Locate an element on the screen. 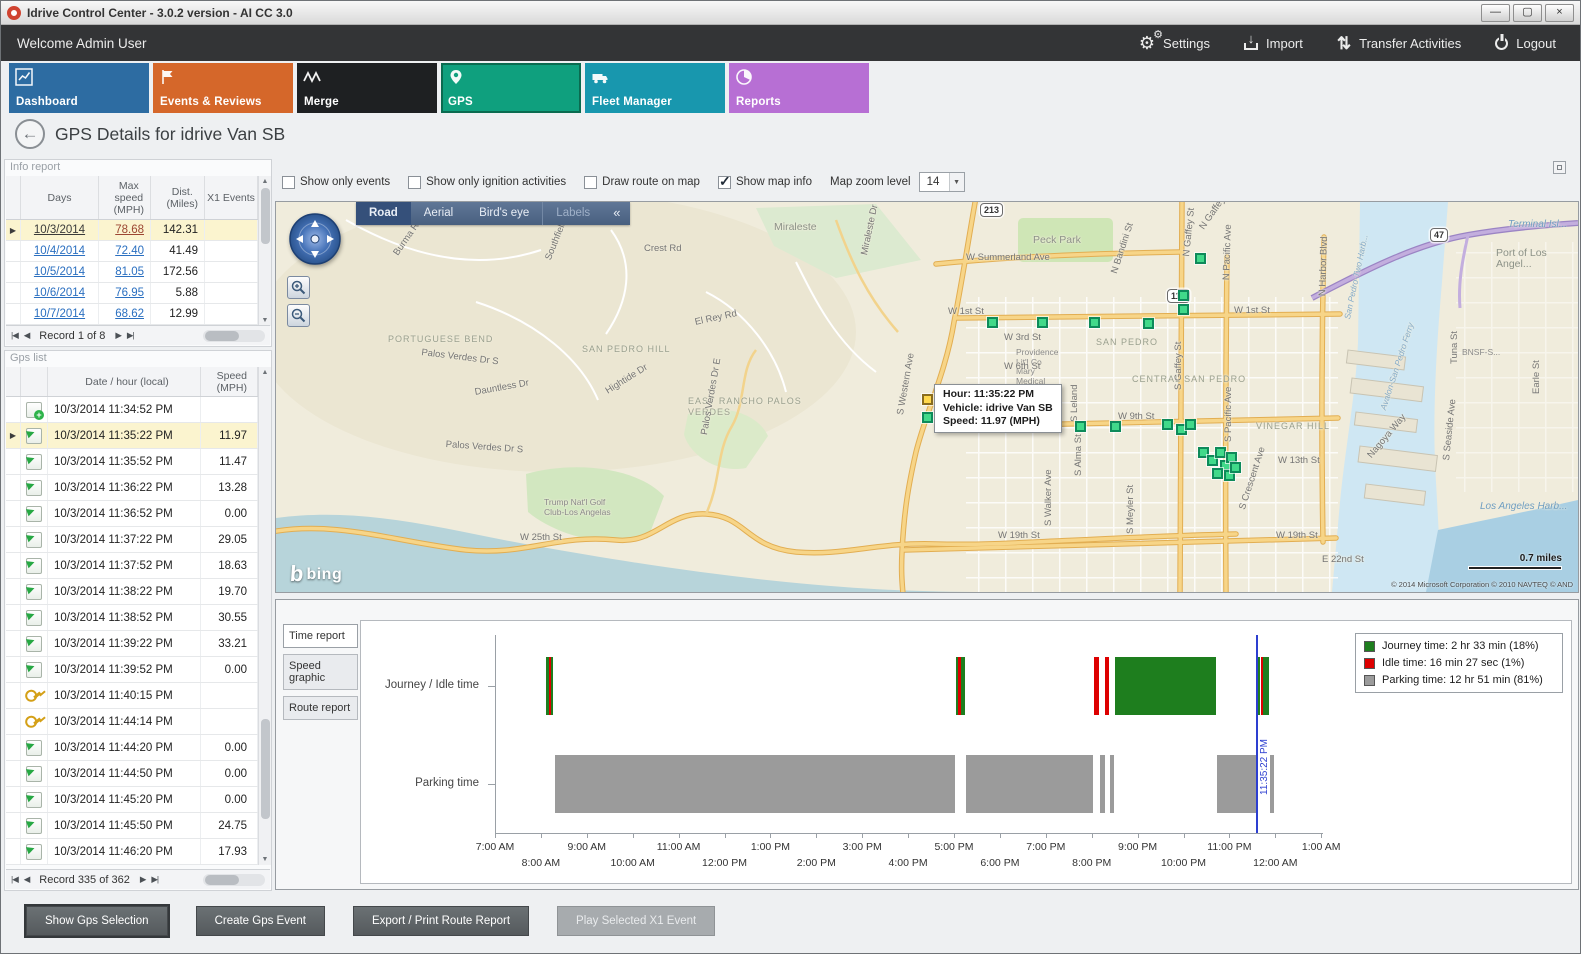  day-link: 10/4/2014 is located at coordinates (59, 251).